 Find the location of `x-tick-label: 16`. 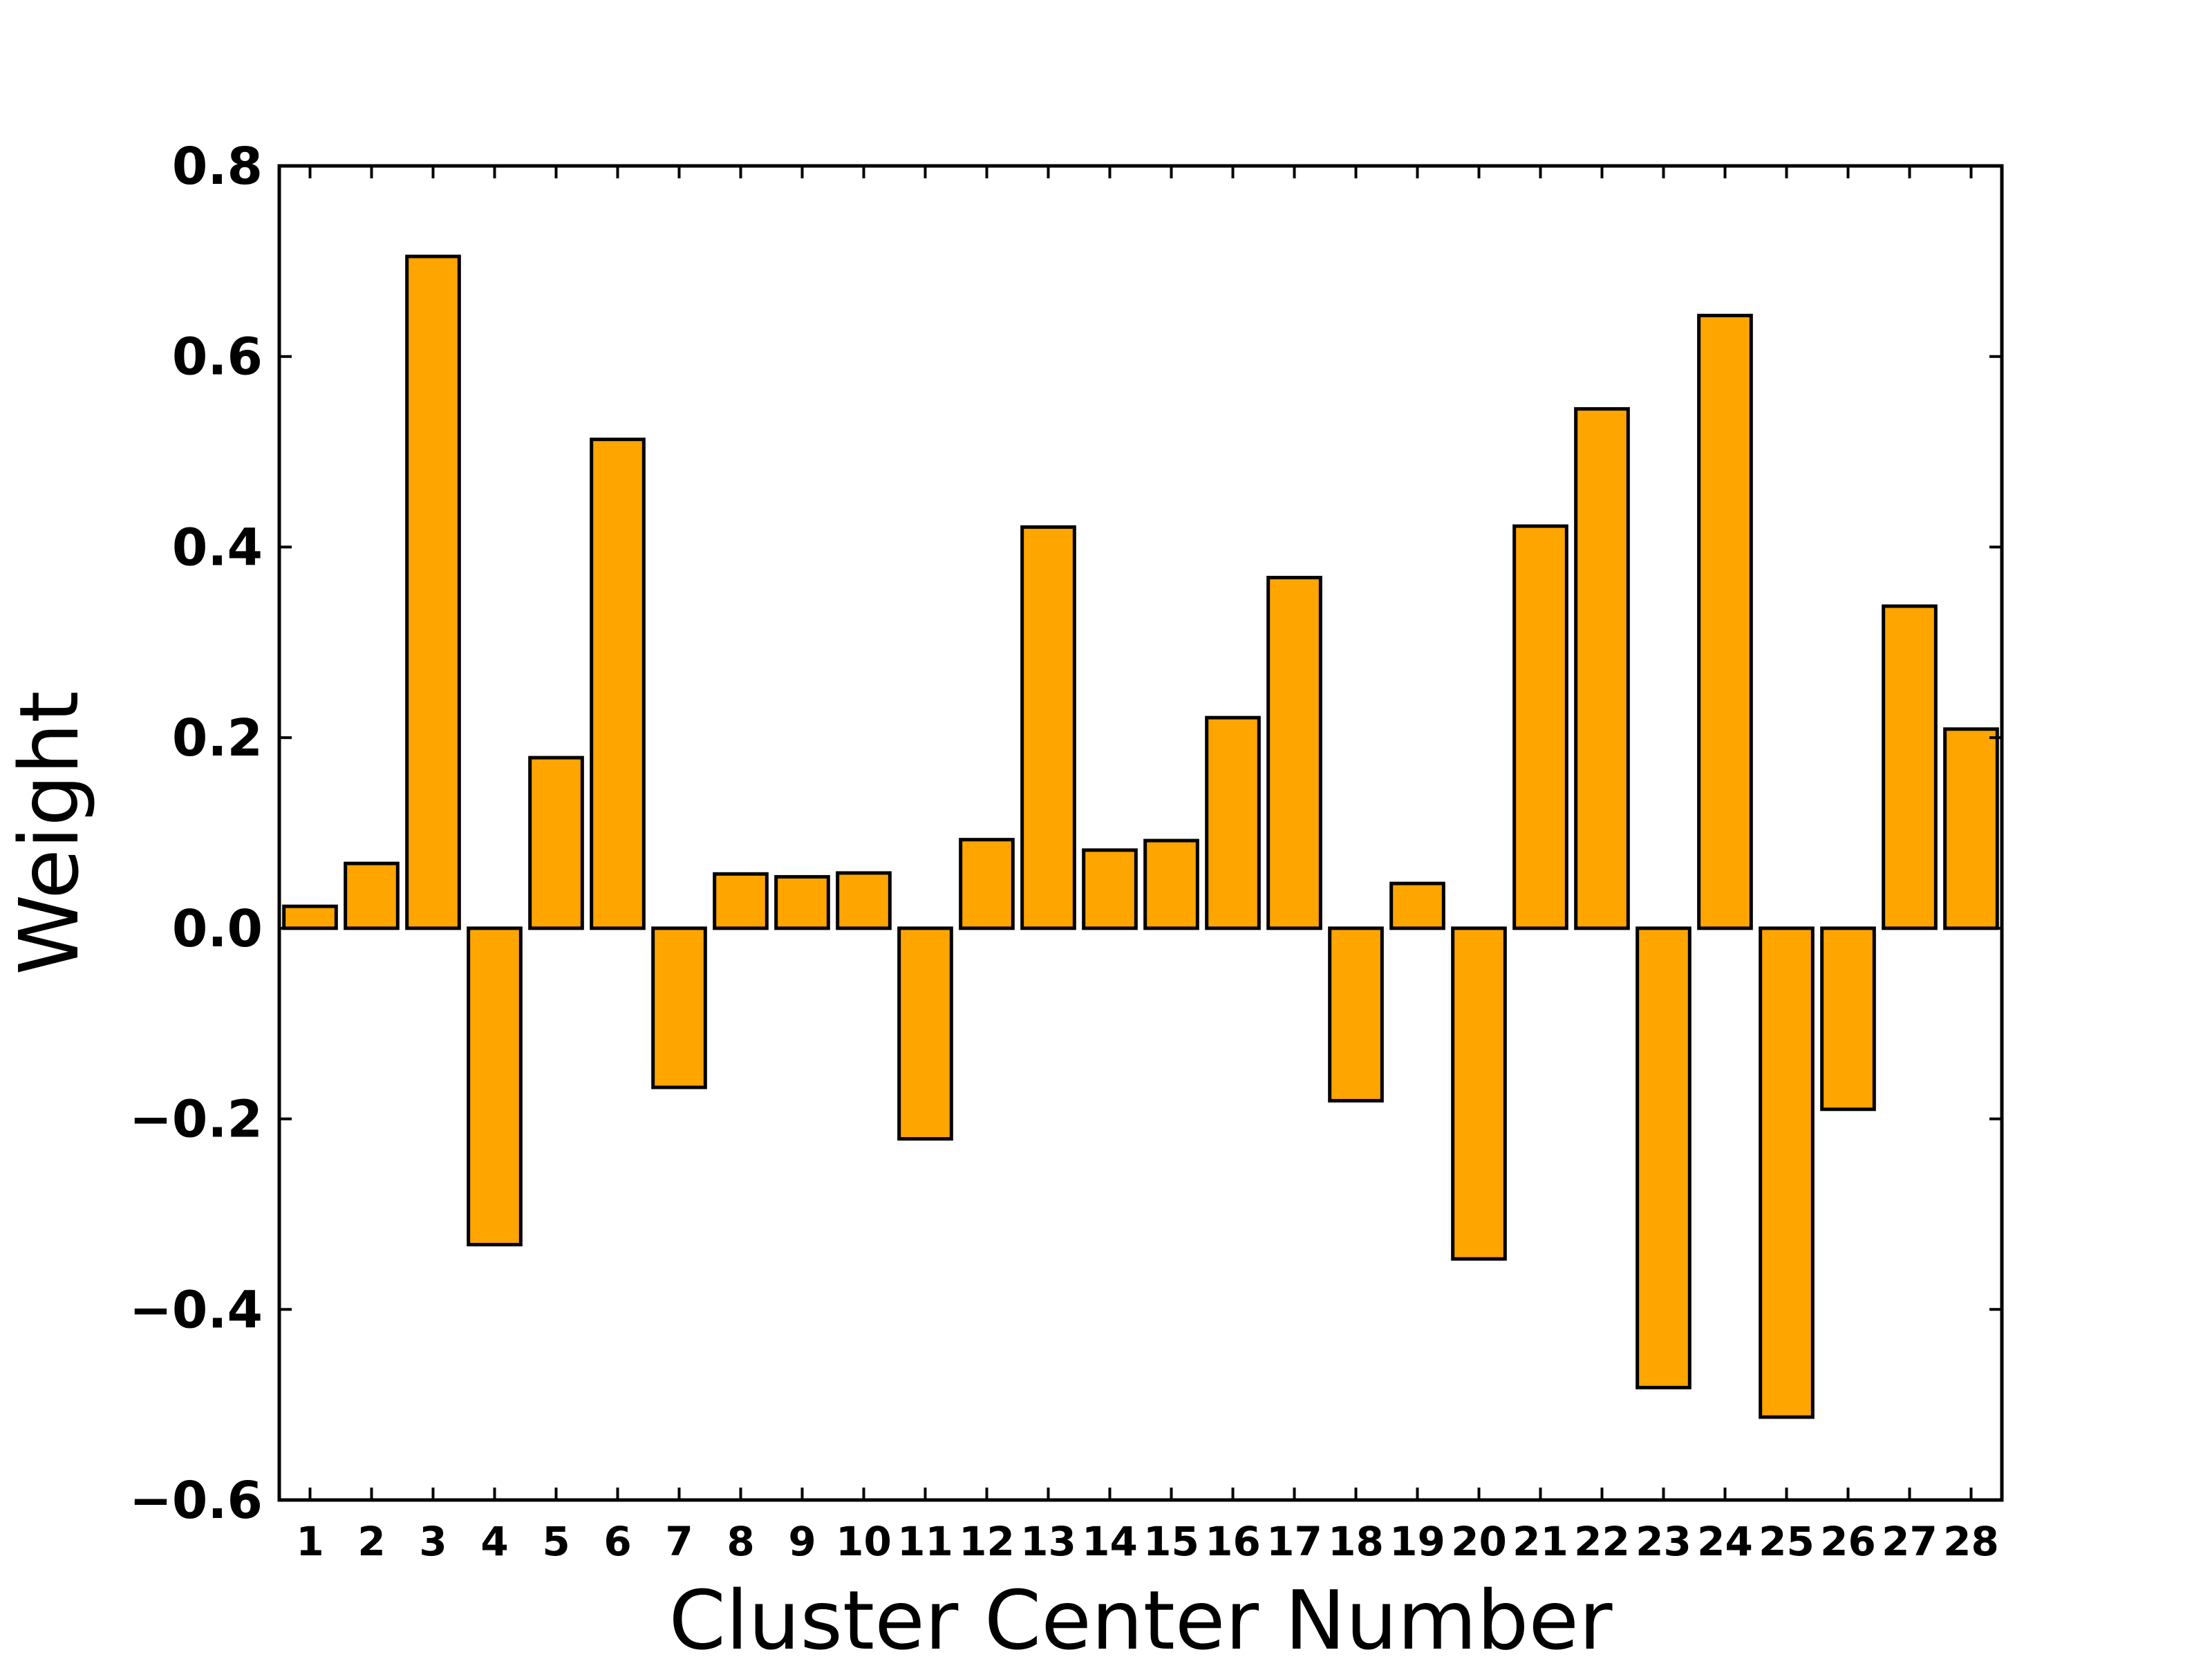

x-tick-label: 16 is located at coordinates (1233, 1541).